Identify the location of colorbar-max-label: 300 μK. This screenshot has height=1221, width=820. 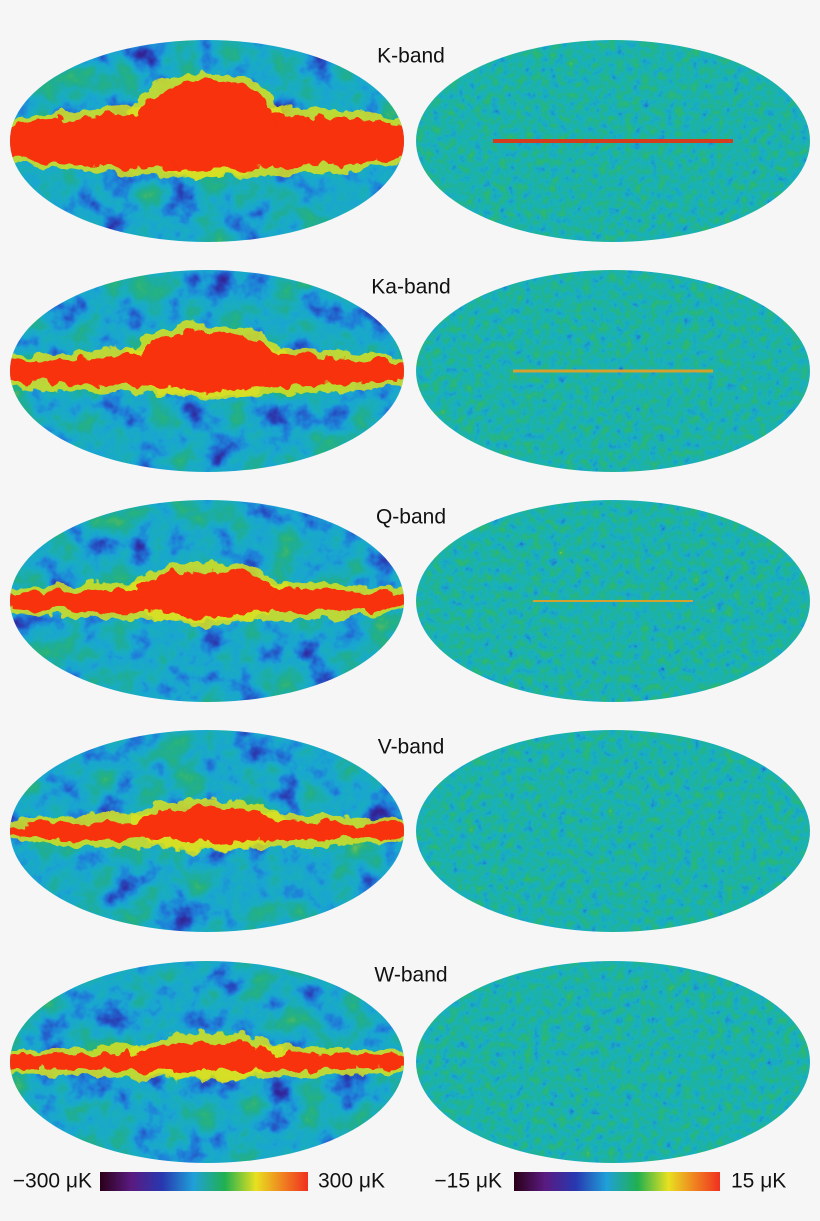
(351, 1181).